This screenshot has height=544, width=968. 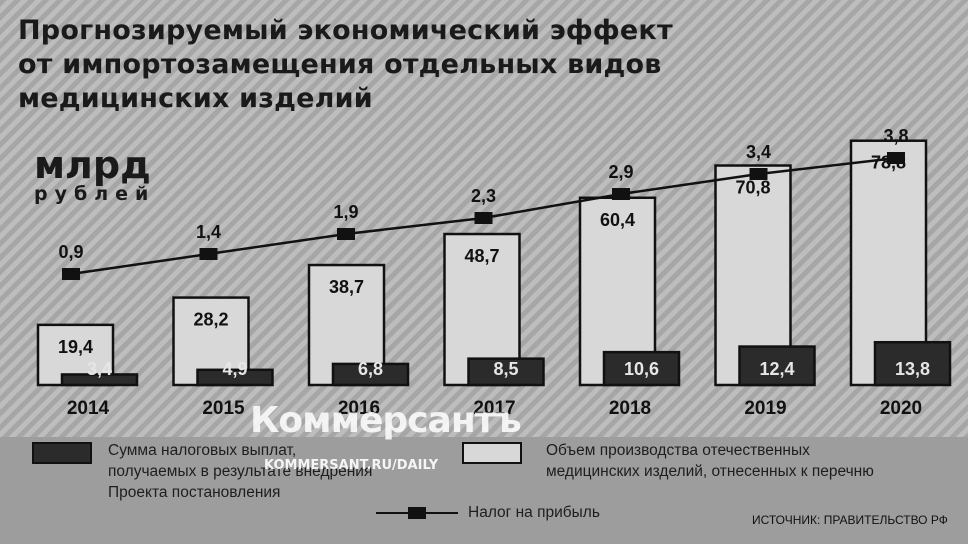 I want to click on bar-dark-label-2020: 13,8, so click(x=912, y=369).